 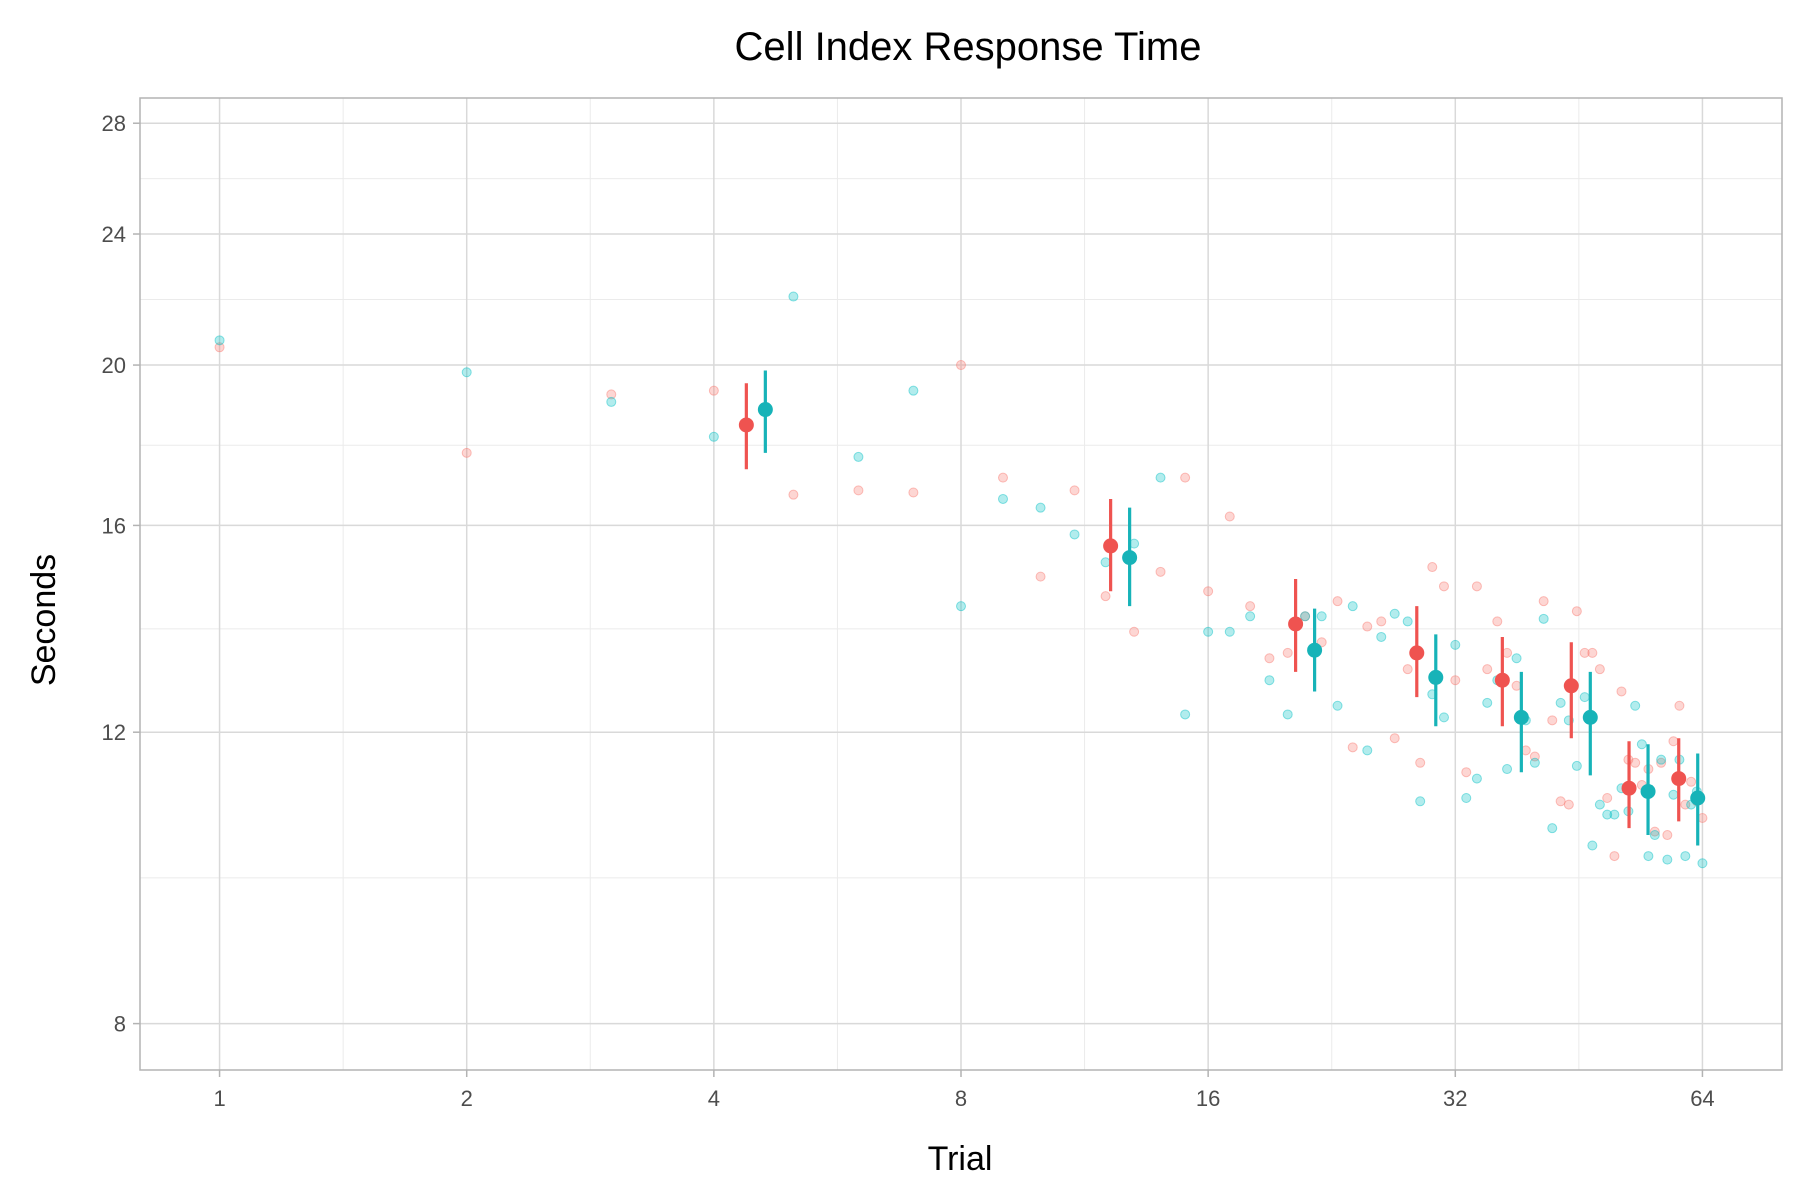 I want to click on y-tick-label: 16, so click(x=114, y=525).